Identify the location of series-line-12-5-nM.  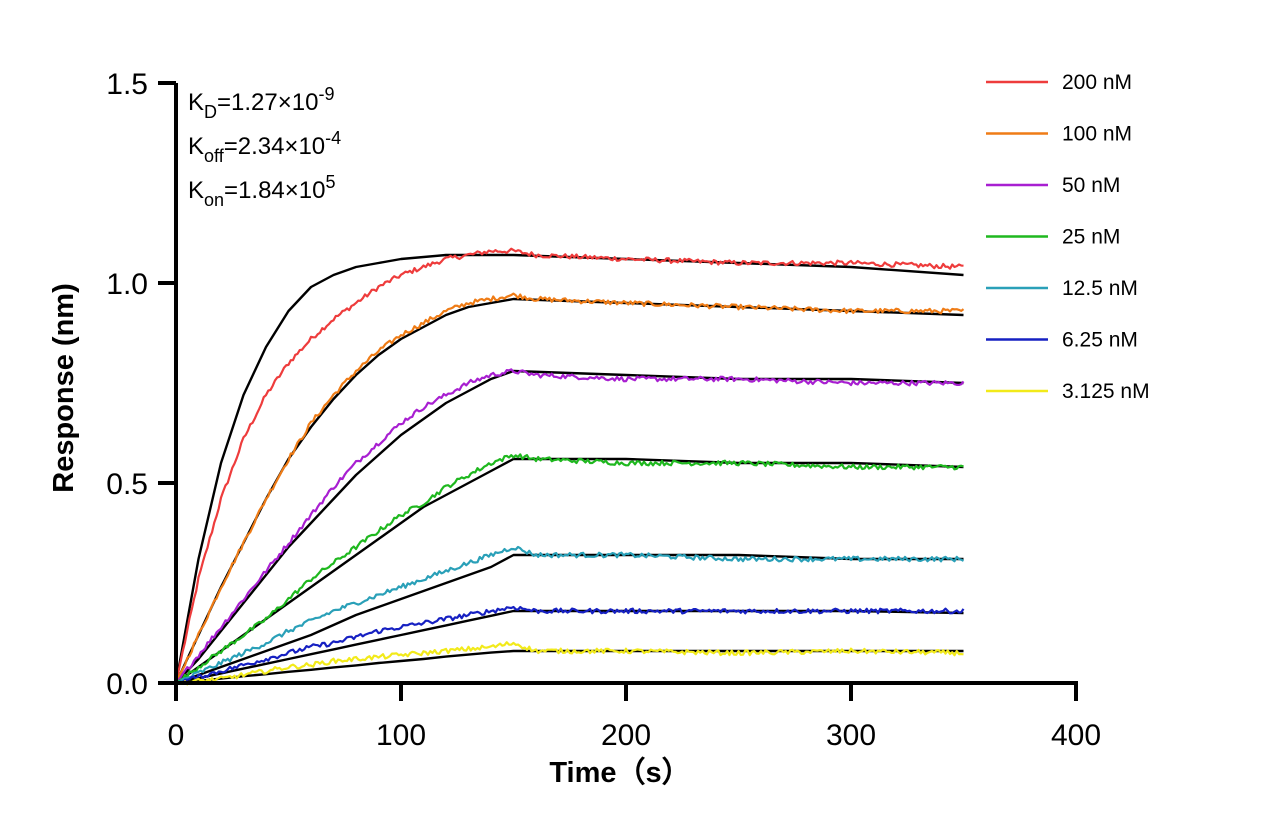
(570, 615).